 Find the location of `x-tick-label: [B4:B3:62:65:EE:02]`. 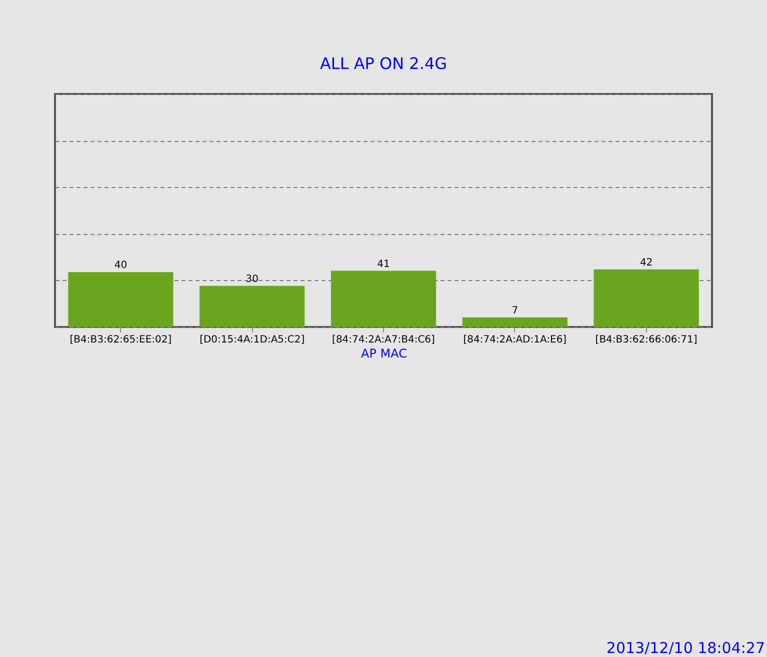

x-tick-label: [B4:B3:62:65:EE:02] is located at coordinates (121, 340).